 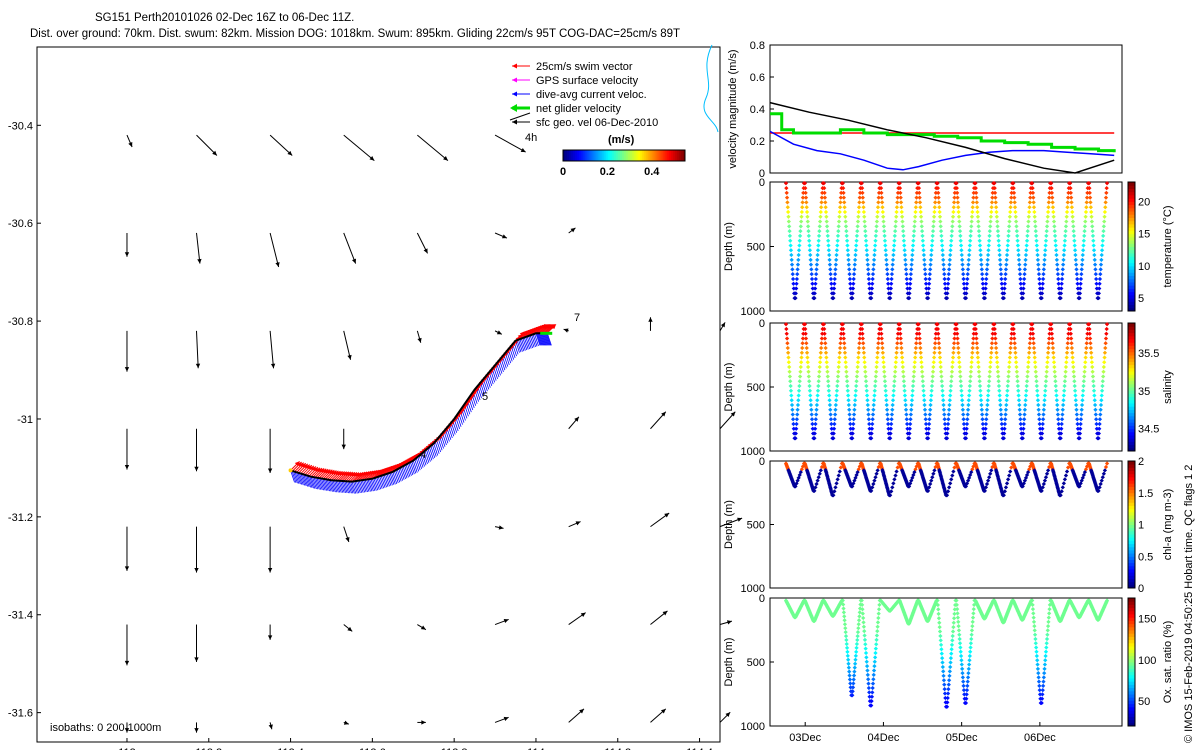 What do you see at coordinates (274, 250) in the screenshot?
I see `surface-velocity-arrow` at bounding box center [274, 250].